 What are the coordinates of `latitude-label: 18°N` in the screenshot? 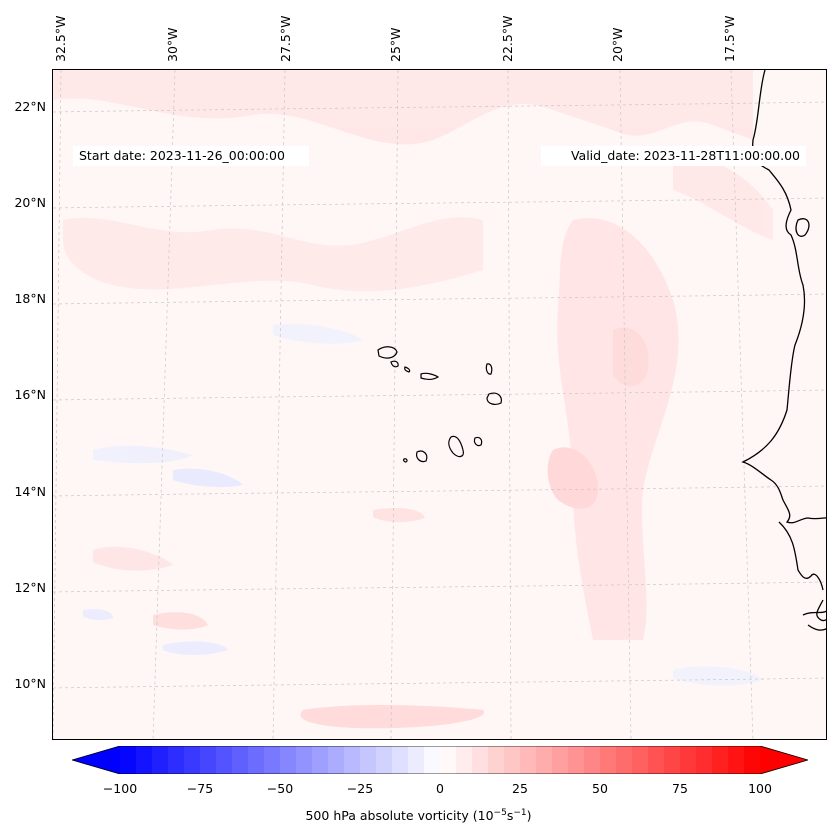 It's located at (30, 298).